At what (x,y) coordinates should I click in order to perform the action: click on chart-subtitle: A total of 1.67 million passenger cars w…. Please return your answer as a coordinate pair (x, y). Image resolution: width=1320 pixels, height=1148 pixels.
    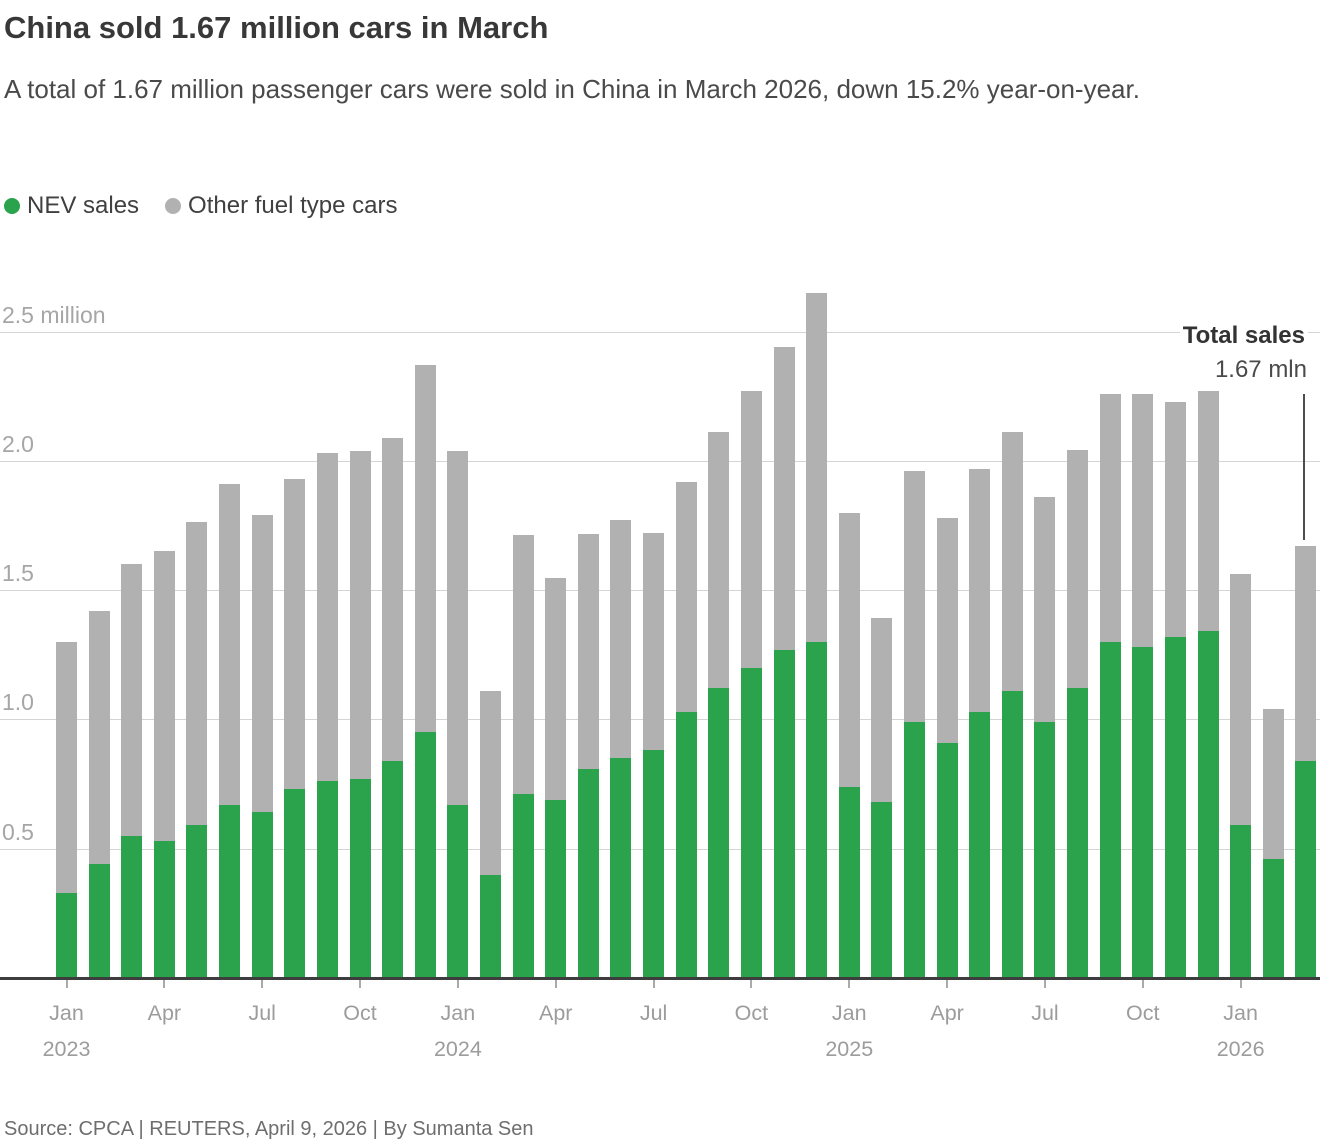
    Looking at the image, I should click on (572, 89).